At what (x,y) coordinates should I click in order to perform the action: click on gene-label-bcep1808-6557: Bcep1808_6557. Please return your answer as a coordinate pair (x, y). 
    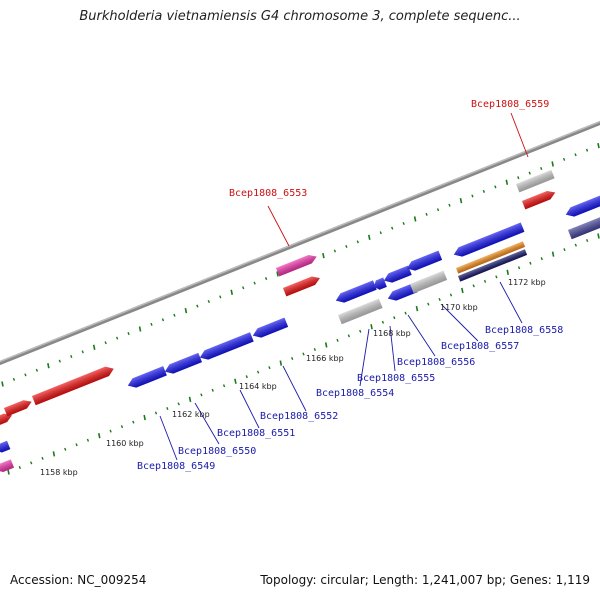
    Looking at the image, I should click on (480, 346).